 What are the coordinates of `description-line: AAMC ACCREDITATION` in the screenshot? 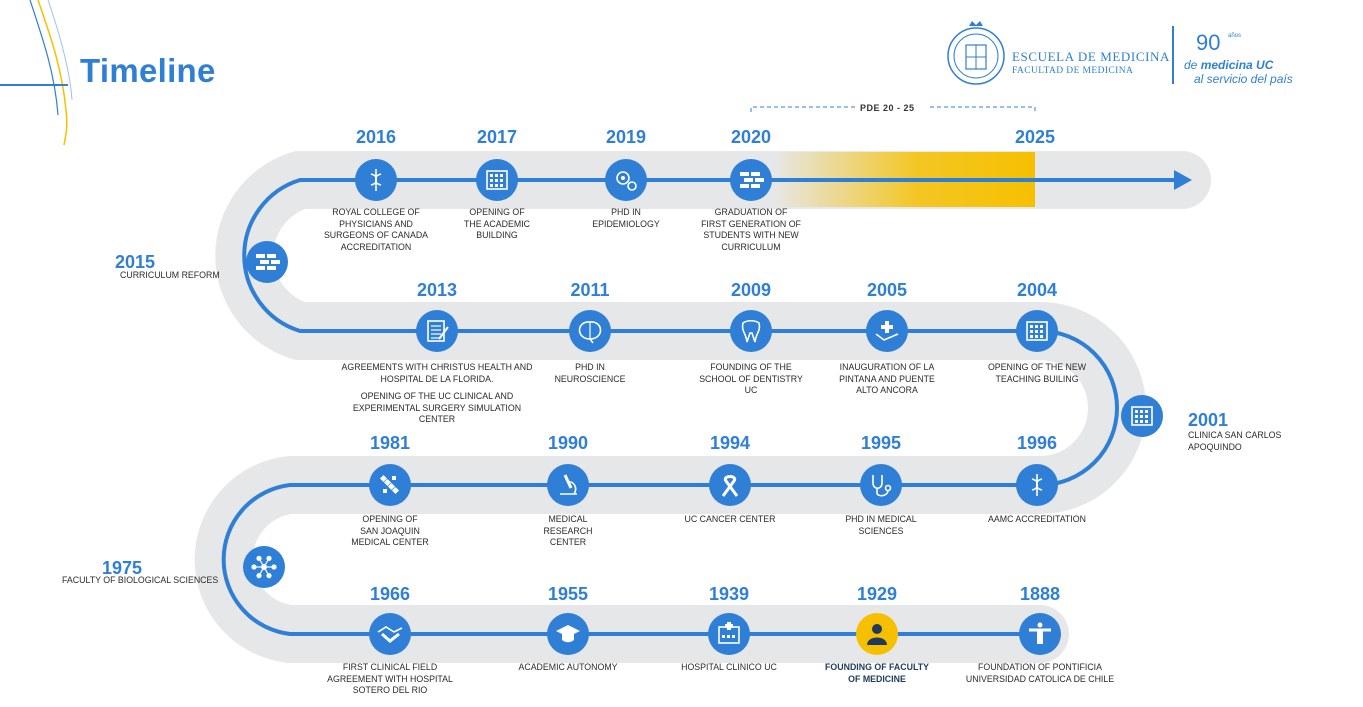 It's located at (1037, 519).